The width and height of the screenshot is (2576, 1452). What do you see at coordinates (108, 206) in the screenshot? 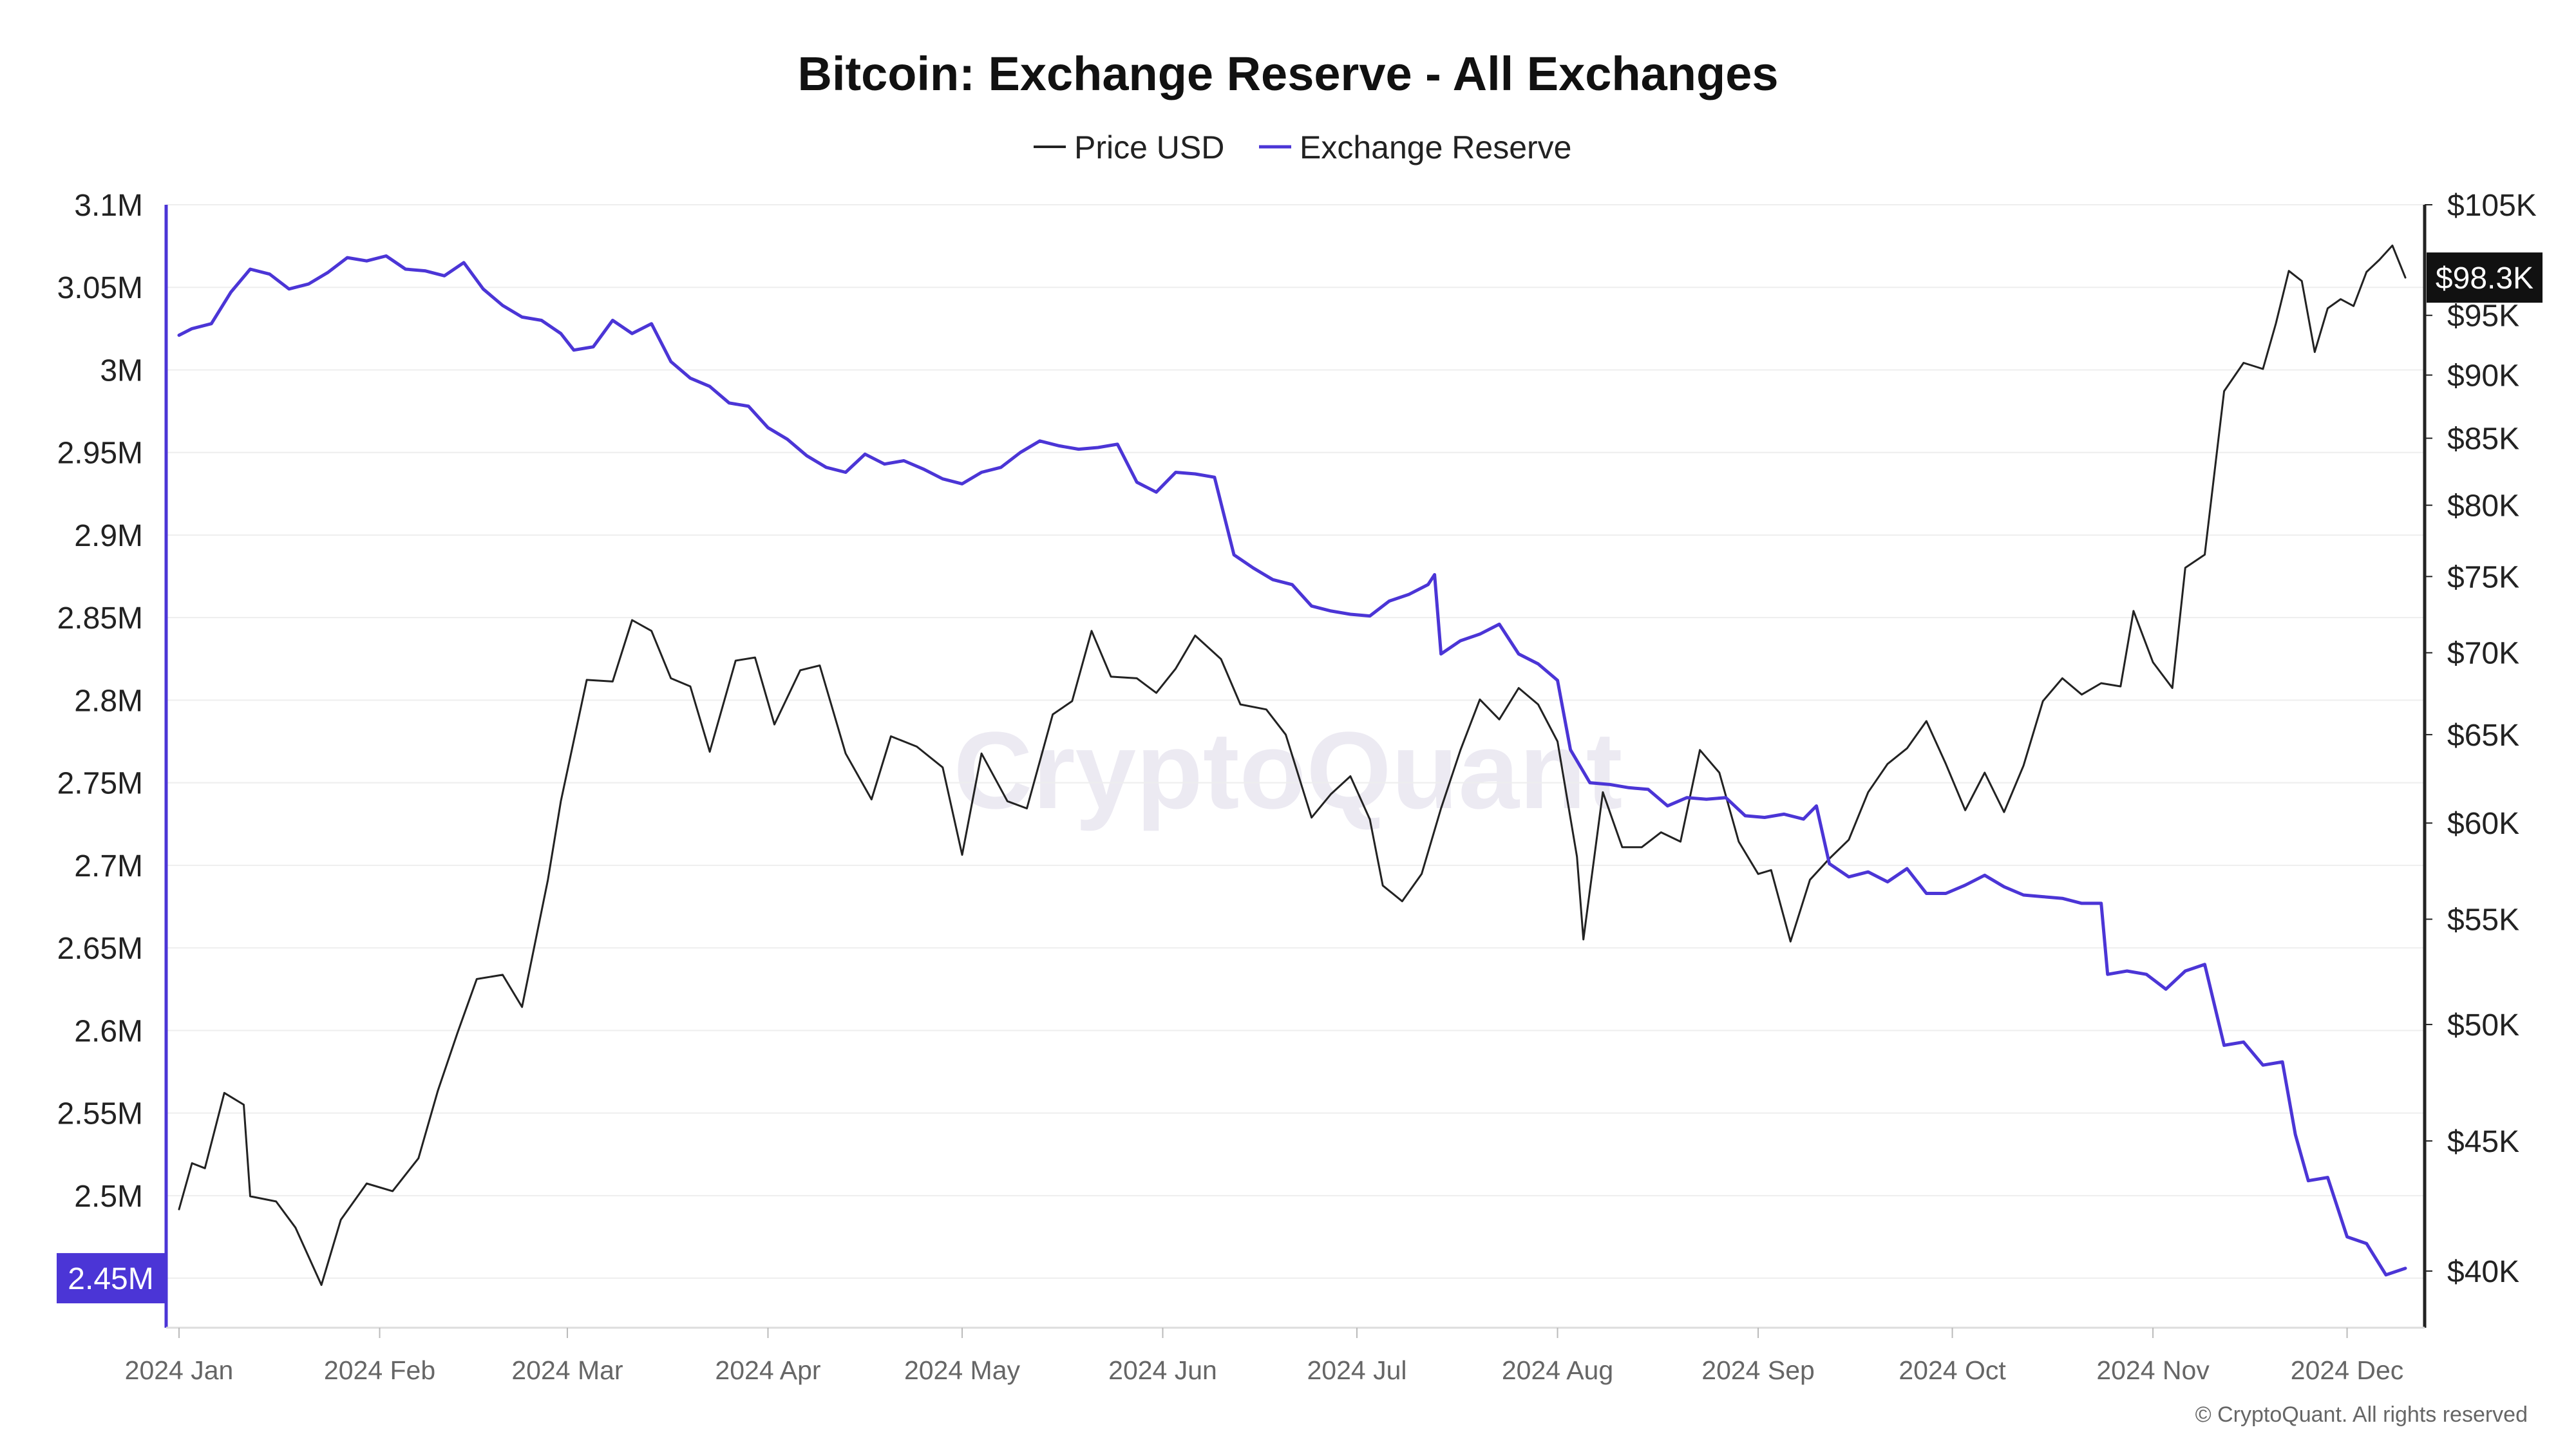
I see `left-tick-label: 3.1M` at bounding box center [108, 206].